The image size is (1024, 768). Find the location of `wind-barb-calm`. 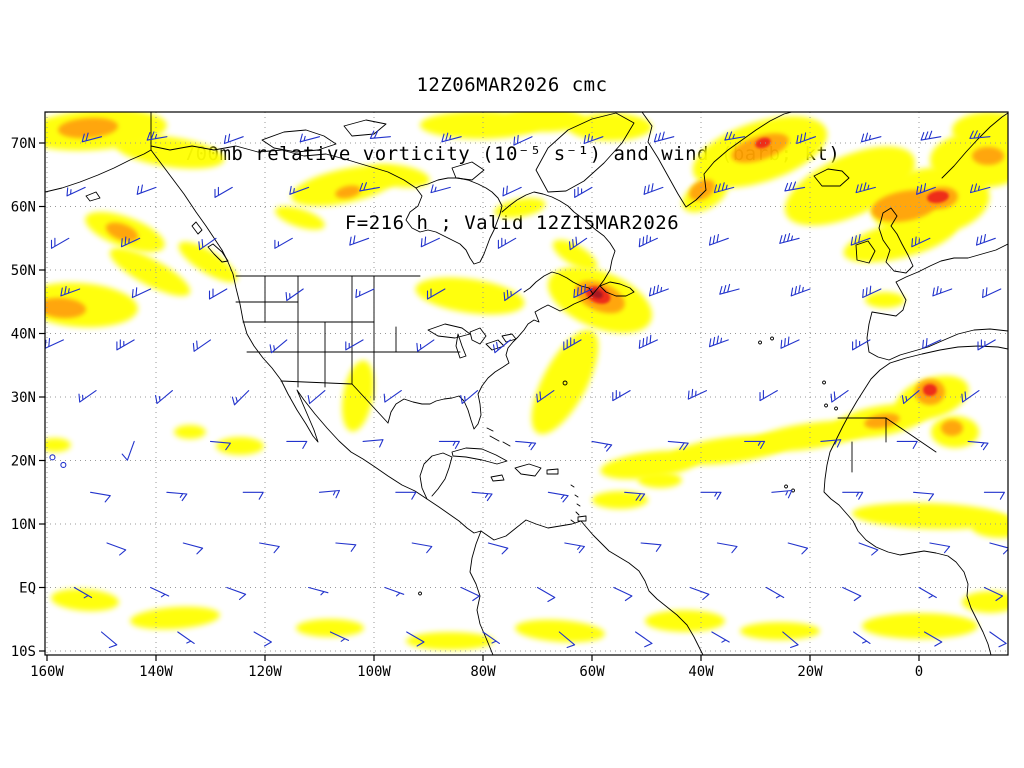

wind-barb-calm is located at coordinates (63, 464).